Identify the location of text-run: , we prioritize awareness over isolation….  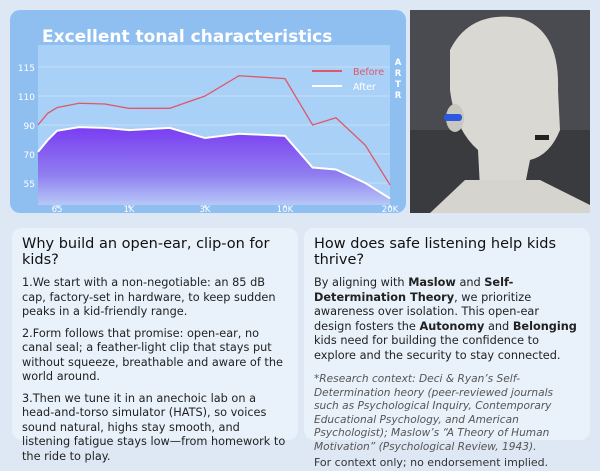
(426, 311).